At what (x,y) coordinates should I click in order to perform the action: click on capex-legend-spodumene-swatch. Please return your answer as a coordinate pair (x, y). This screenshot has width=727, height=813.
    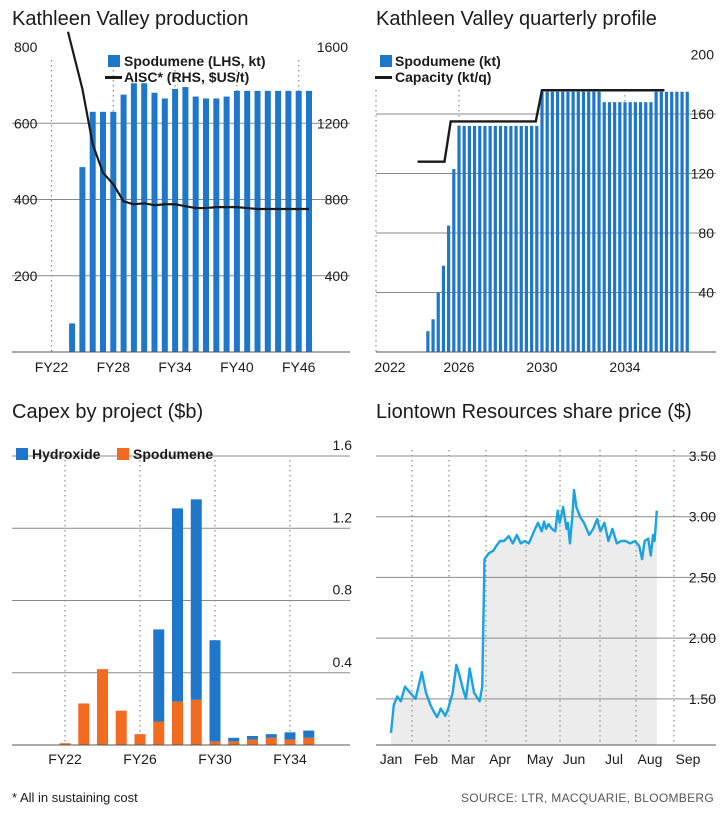
    Looking at the image, I should click on (123, 454).